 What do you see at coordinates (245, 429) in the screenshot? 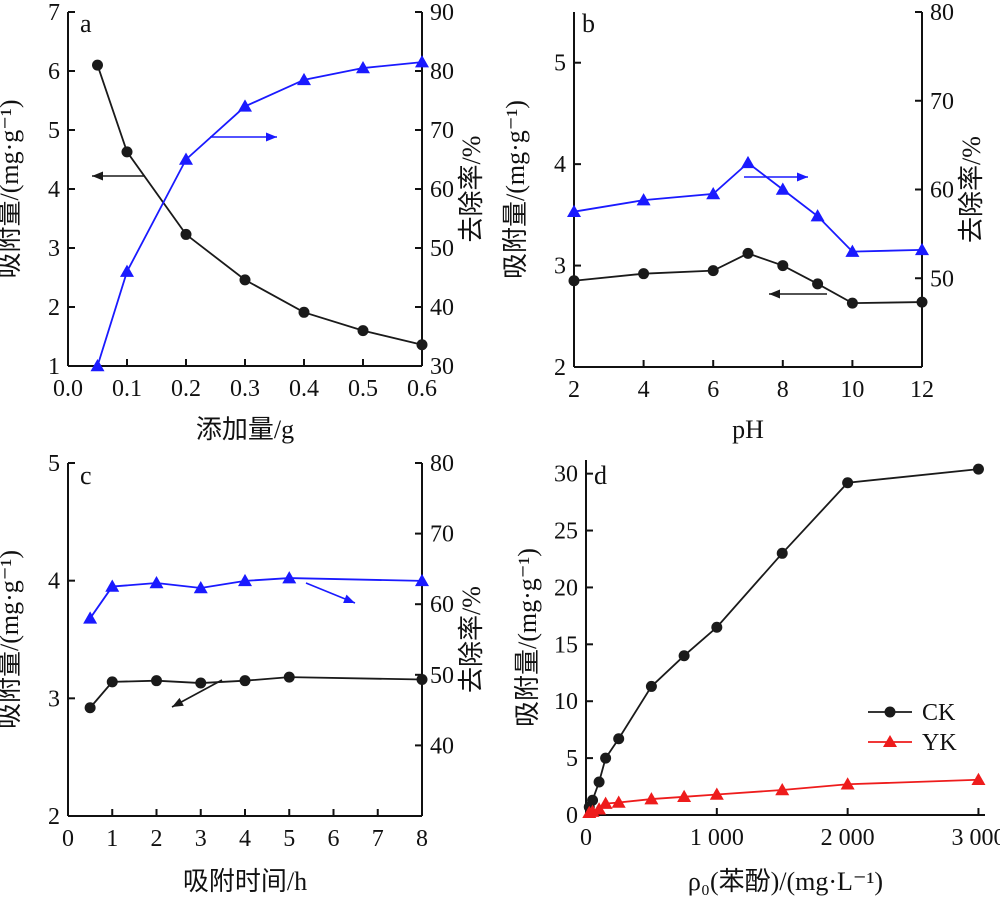
I see `x-axis-label: 添加量/g` at bounding box center [245, 429].